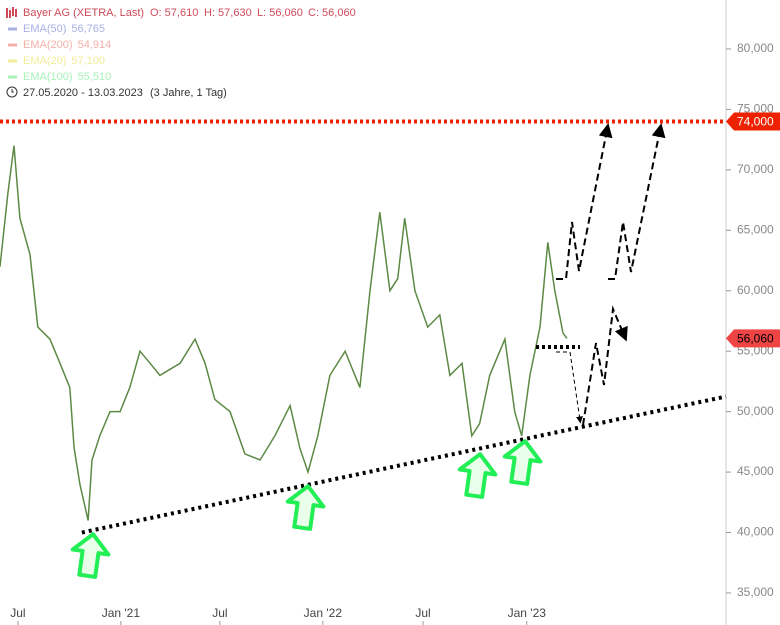  Describe the element at coordinates (323, 613) in the screenshot. I see `x-tick-label: Jan '22` at that location.